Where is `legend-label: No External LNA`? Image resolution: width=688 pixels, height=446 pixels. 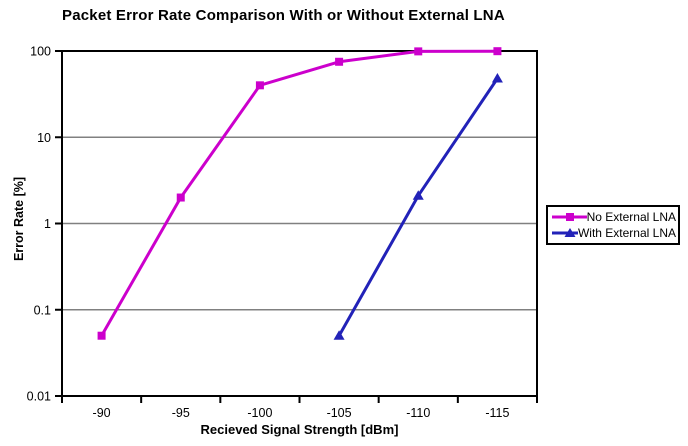 legend-label: No External LNA is located at coordinates (631, 217).